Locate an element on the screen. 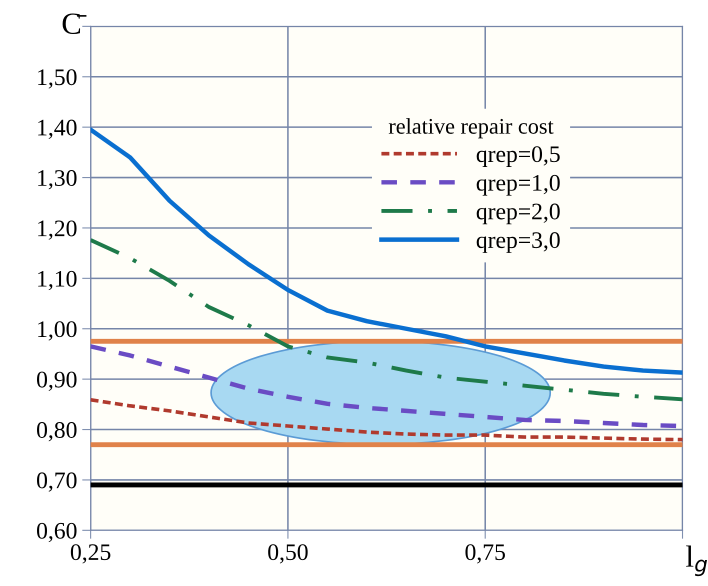 The height and width of the screenshot is (586, 708). x-tick-label: 0,75 is located at coordinates (485, 554).